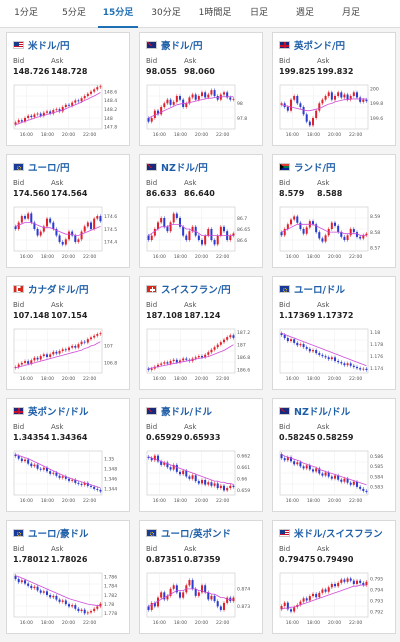 This screenshot has height=642, width=400. What do you see at coordinates (202, 234) in the screenshot?
I see `candlestick-chart: 86.7 86.65 86.6 16:00 18:00 20:00 22:00` at bounding box center [202, 234].